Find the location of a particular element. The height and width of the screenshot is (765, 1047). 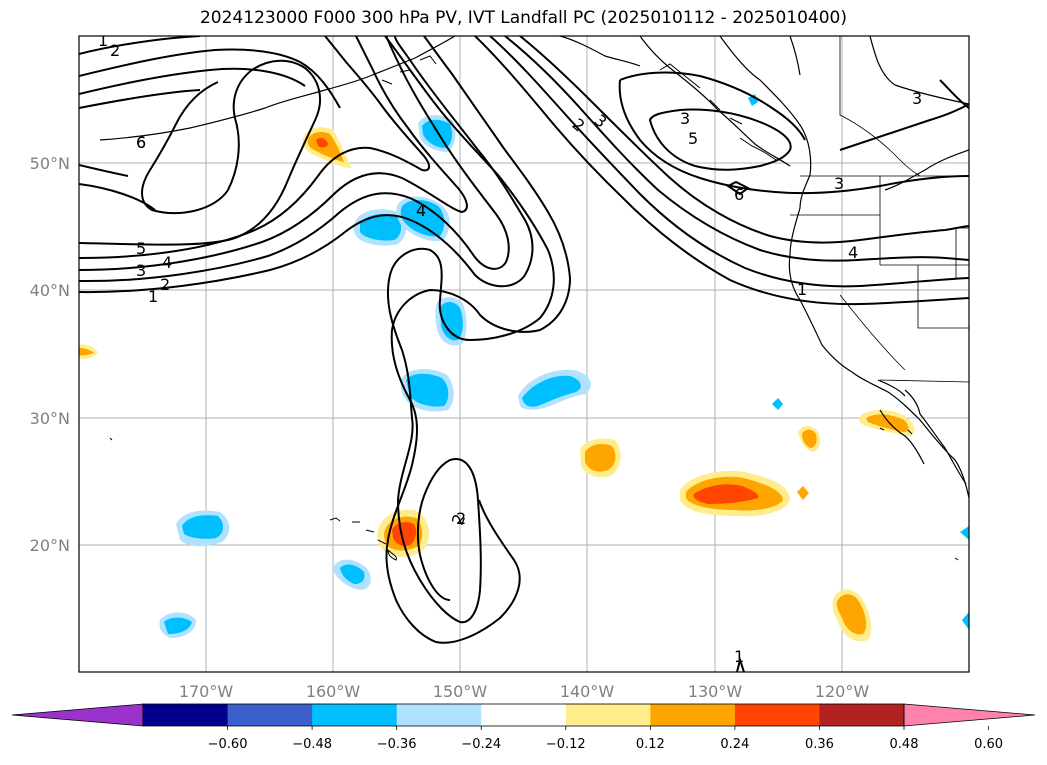

colorbar-tick-label: 0.12 is located at coordinates (650, 744).